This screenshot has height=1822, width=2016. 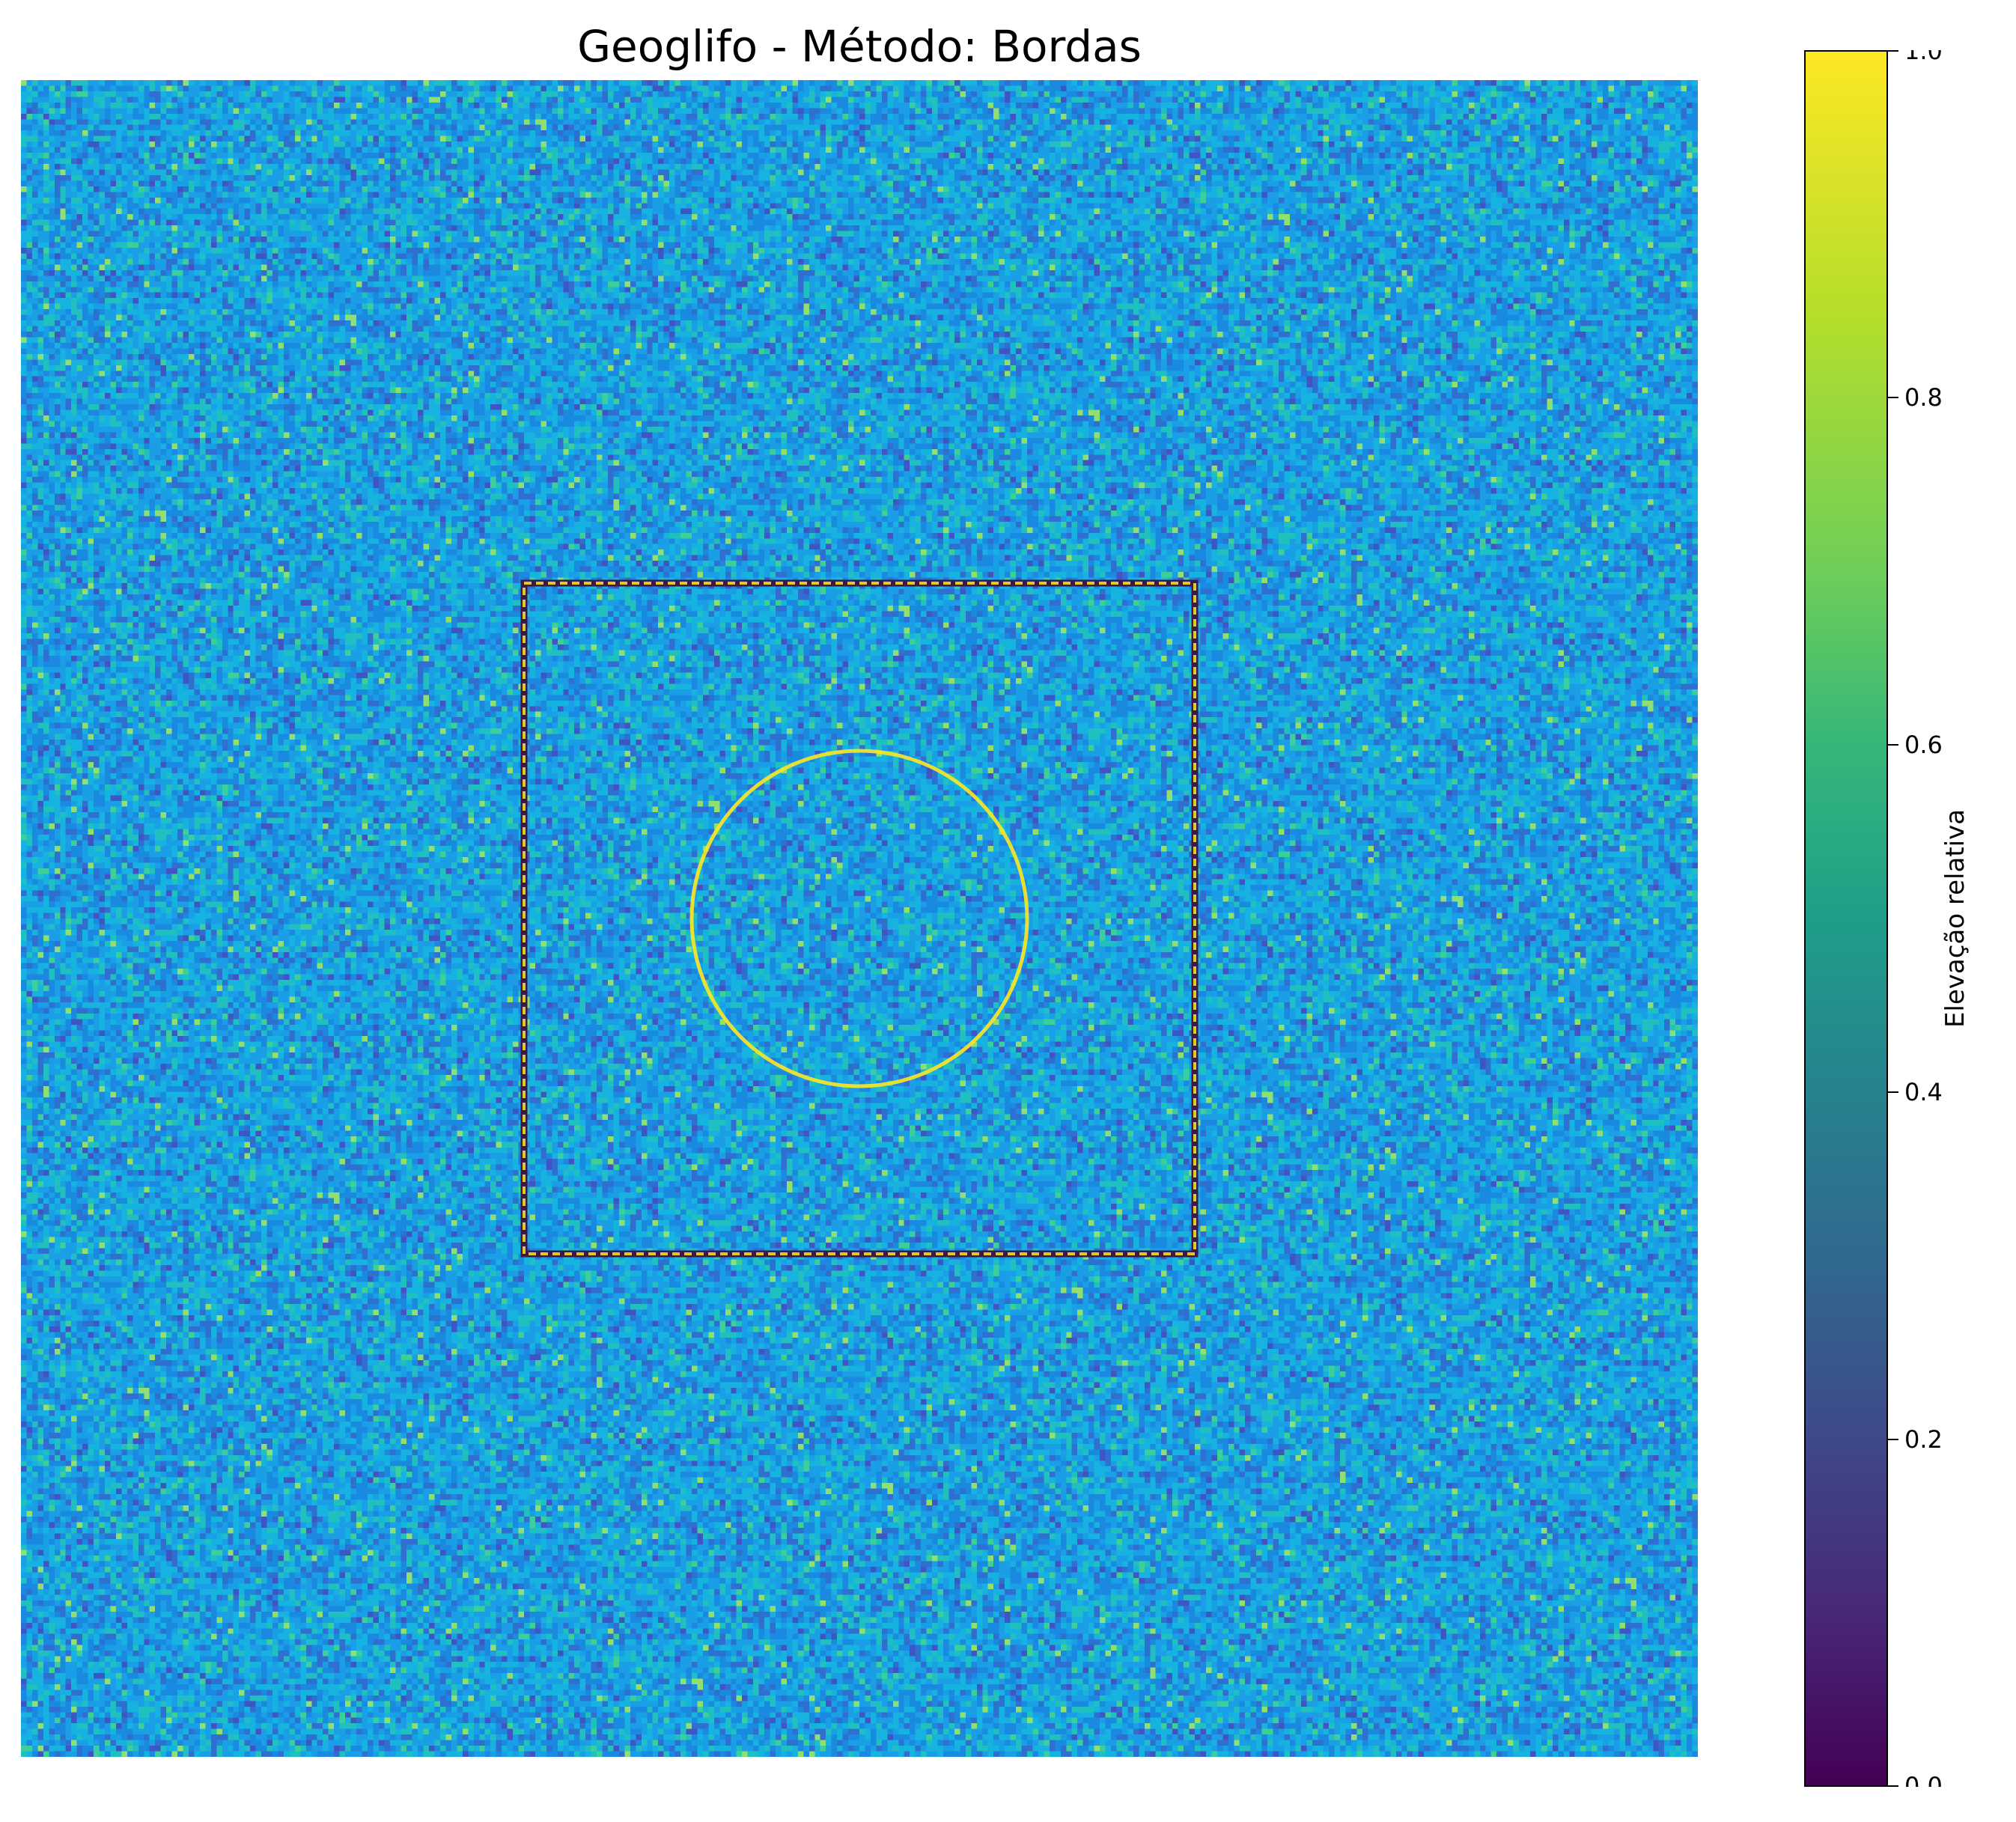 I want to click on colorbar-tick-label: 1.0, so click(x=1924, y=57).